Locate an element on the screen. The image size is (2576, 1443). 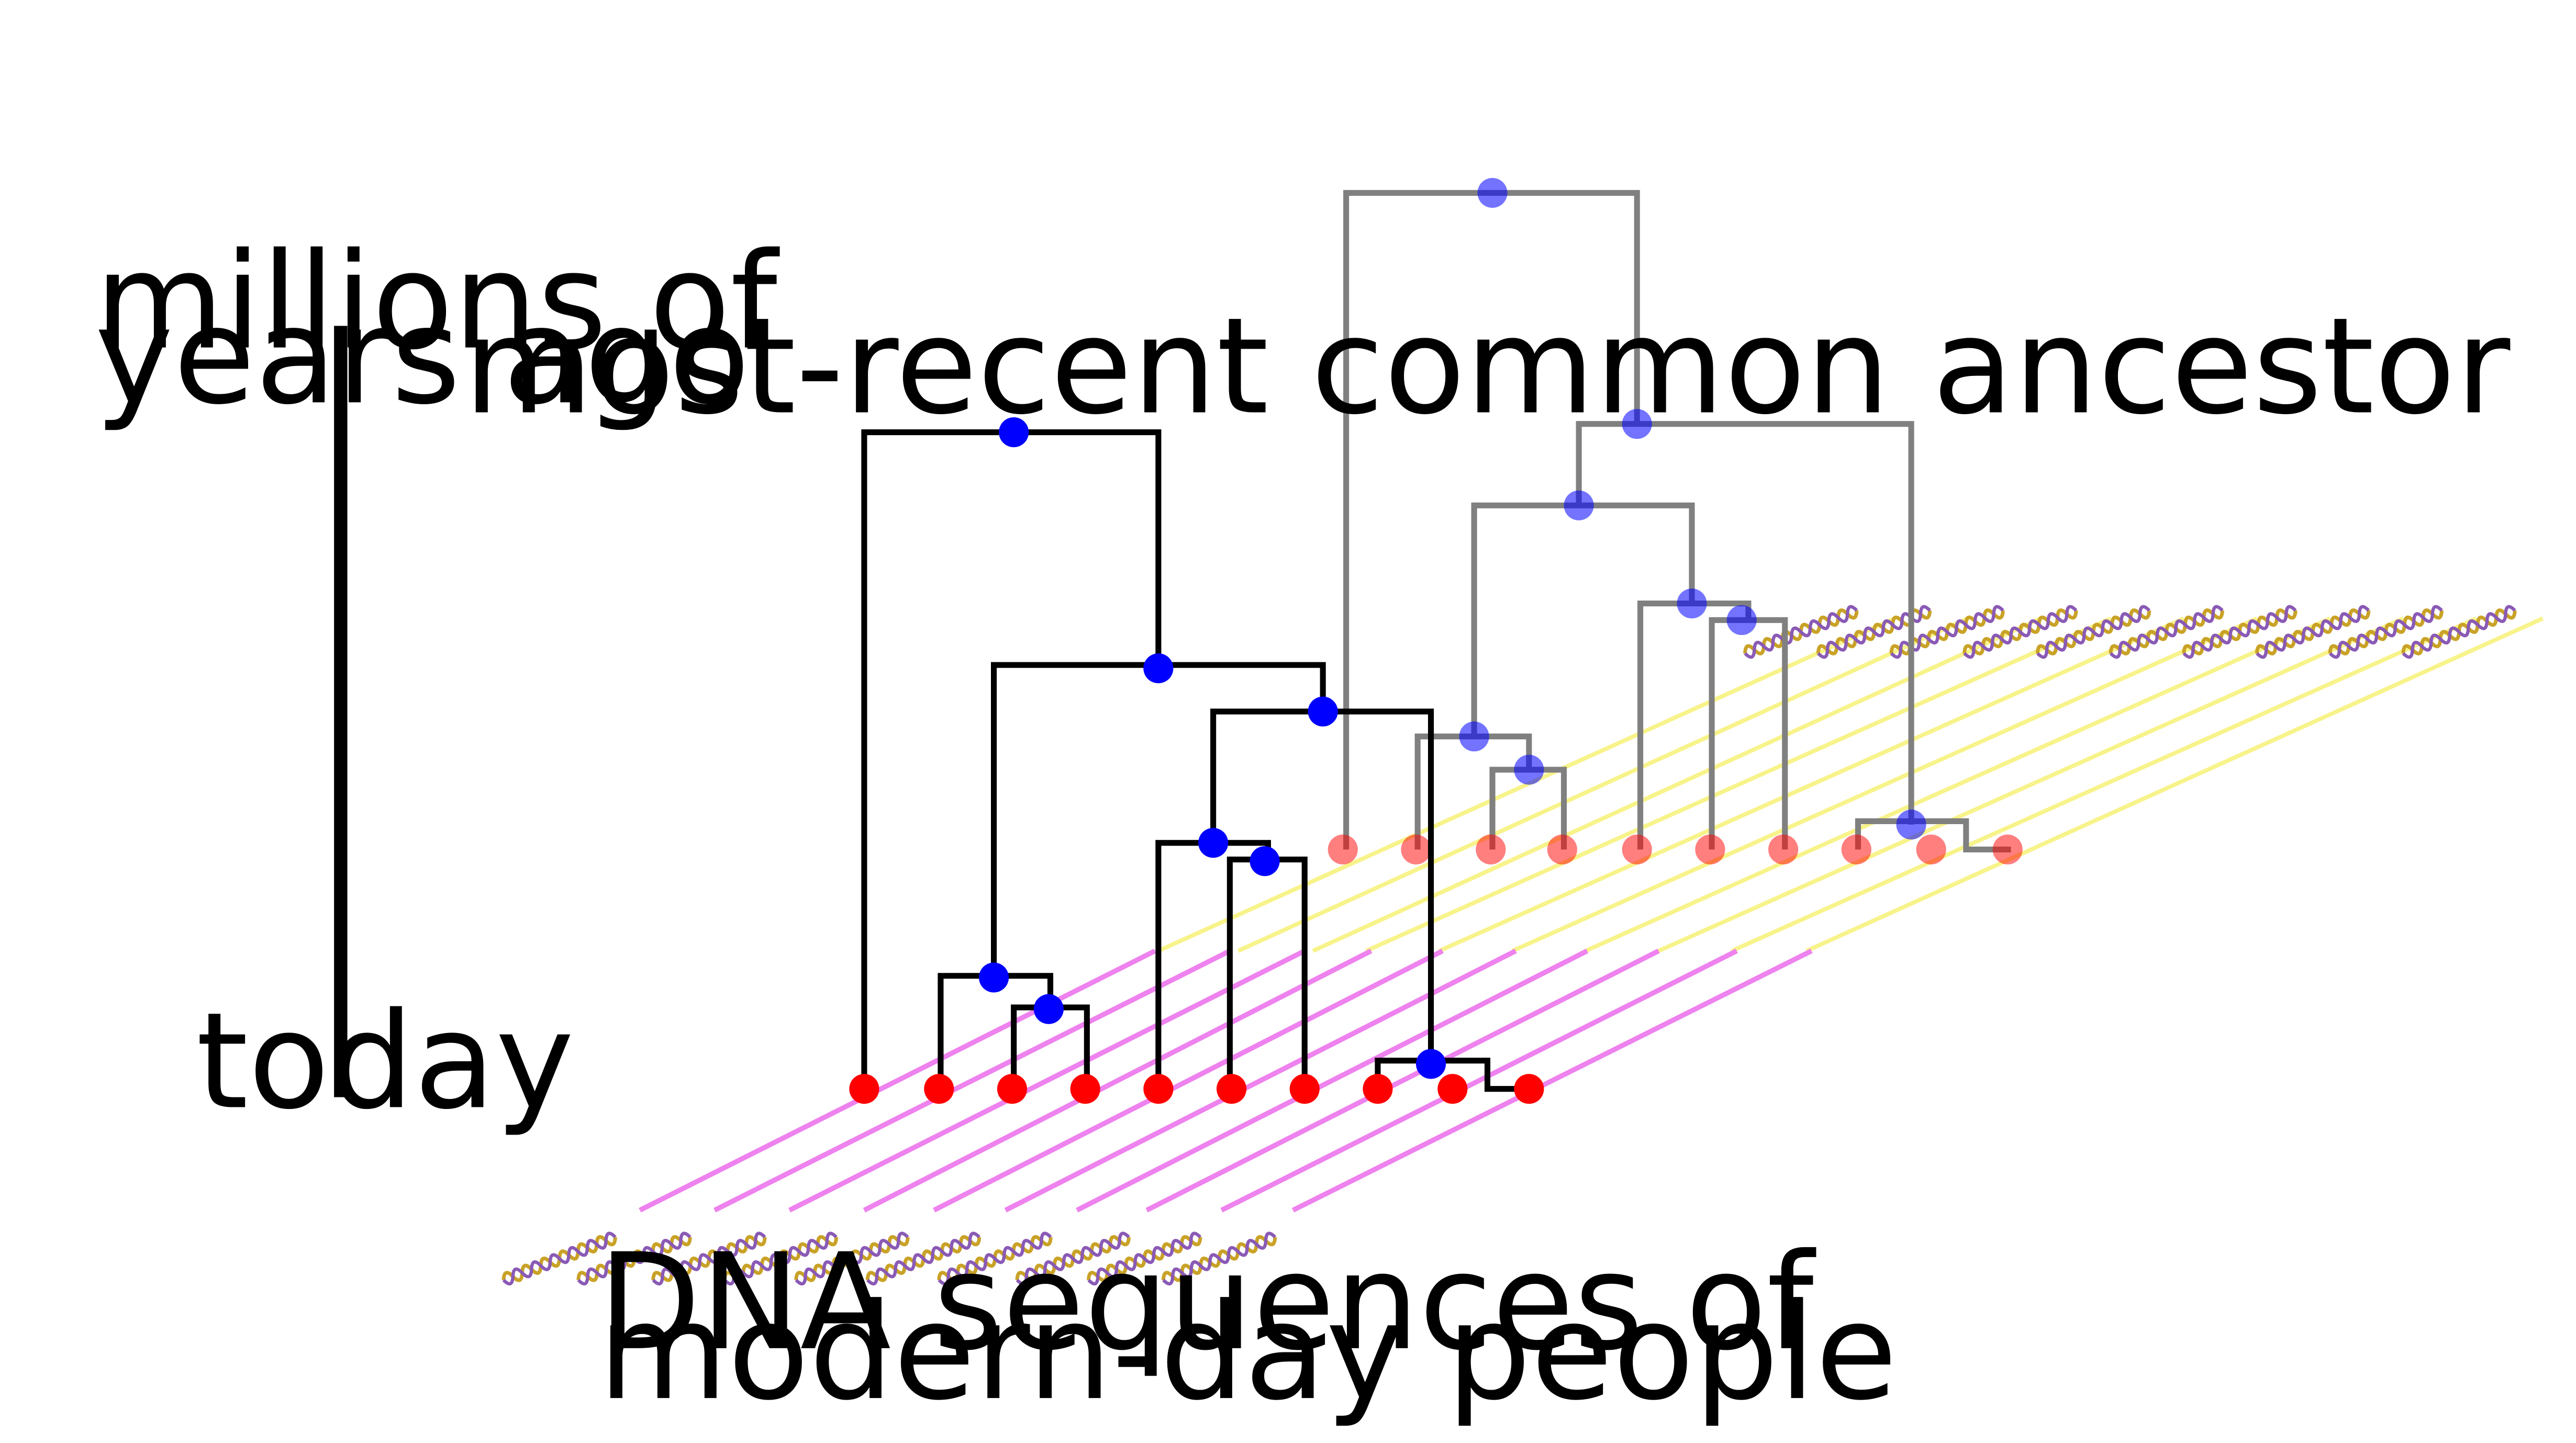
axis-bottom-label: today is located at coordinates (385, 1062).